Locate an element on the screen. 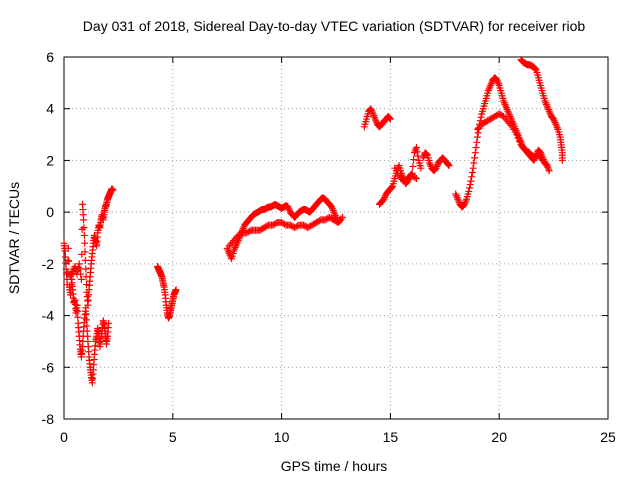  series-seg-f is located at coordinates (377, 118).